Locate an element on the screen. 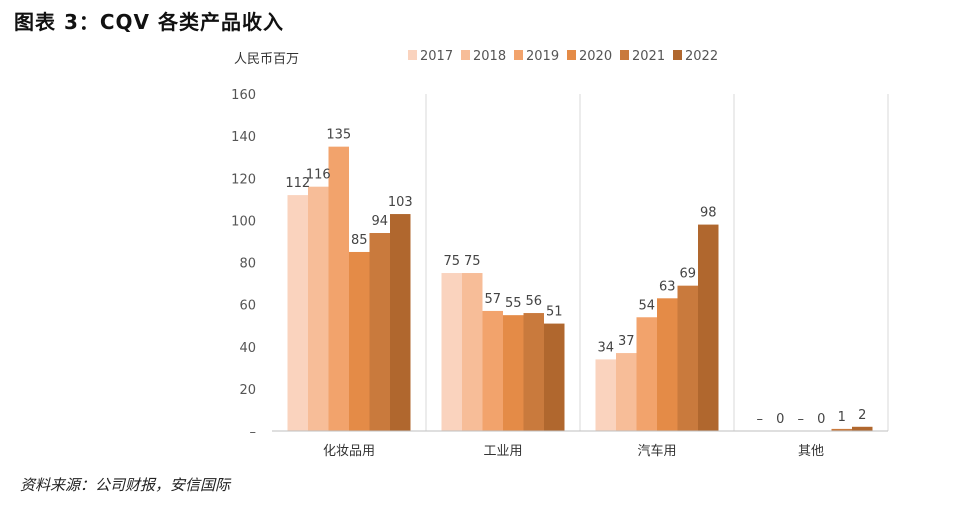 The width and height of the screenshot is (961, 513). data-label: 69 is located at coordinates (687, 274).